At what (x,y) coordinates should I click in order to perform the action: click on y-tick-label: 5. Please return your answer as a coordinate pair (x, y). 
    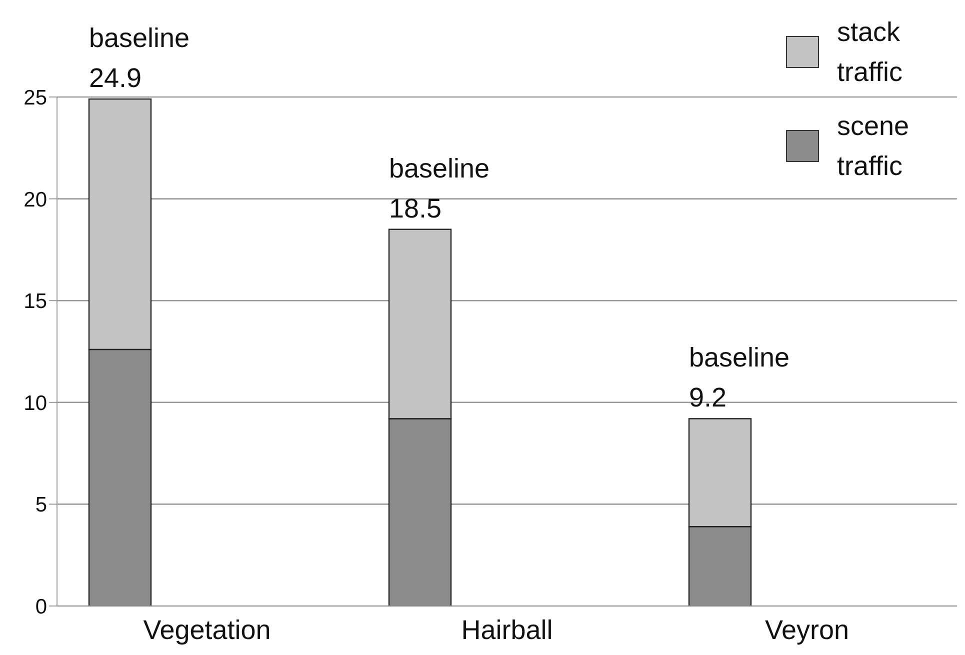
    Looking at the image, I should click on (41, 505).